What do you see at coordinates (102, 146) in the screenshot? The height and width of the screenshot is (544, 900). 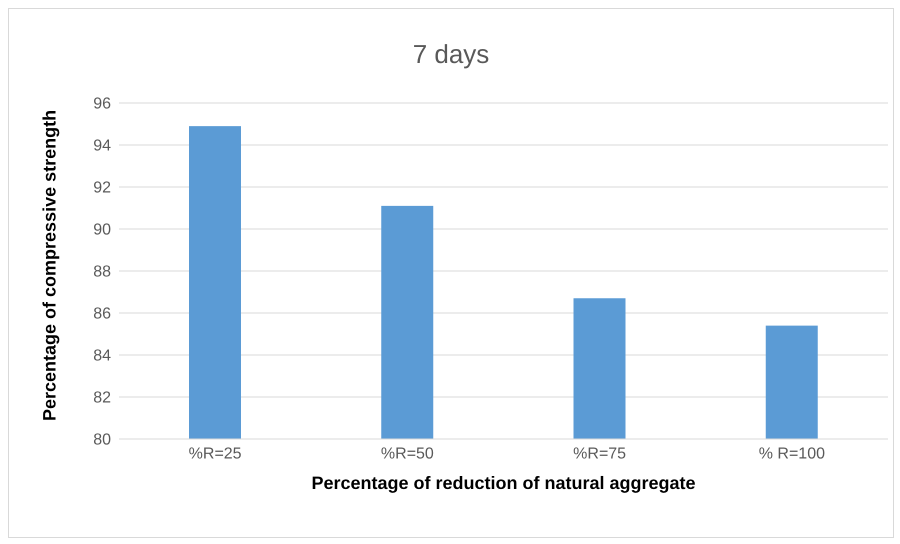 I see `y-tick-label: 94` at bounding box center [102, 146].